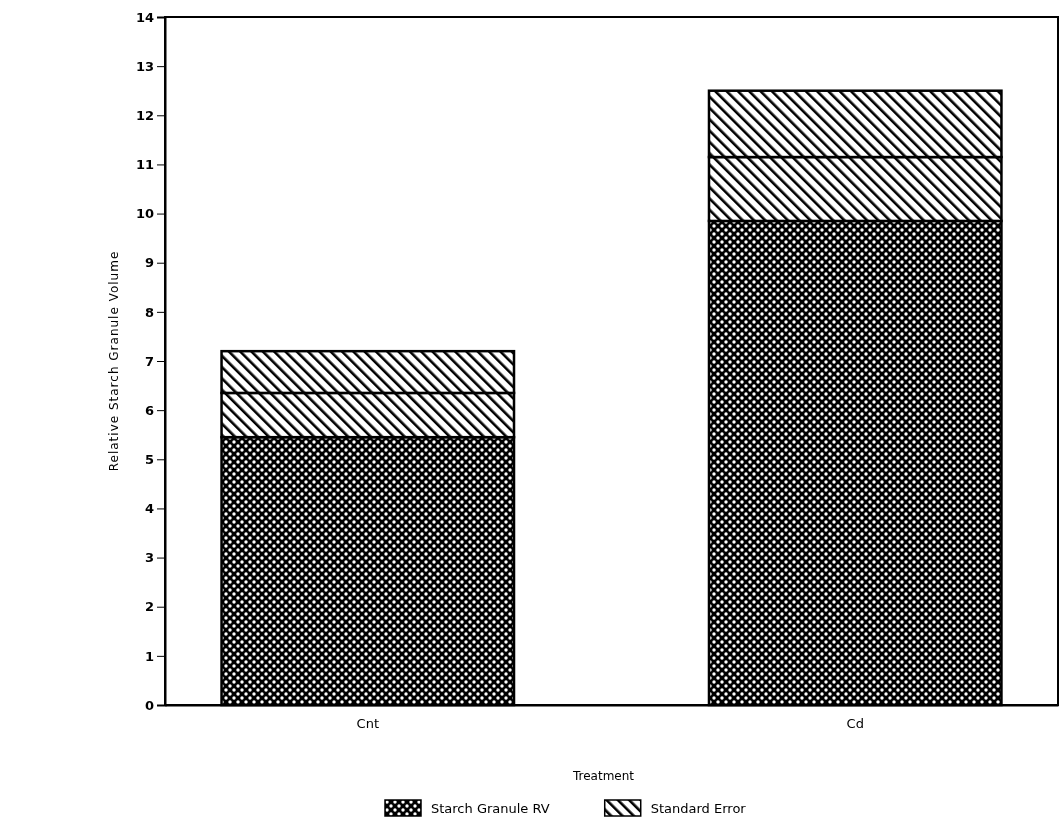 The height and width of the screenshot is (832, 1060). What do you see at coordinates (149, 656) in the screenshot?
I see `y-tick-label: 1` at bounding box center [149, 656].